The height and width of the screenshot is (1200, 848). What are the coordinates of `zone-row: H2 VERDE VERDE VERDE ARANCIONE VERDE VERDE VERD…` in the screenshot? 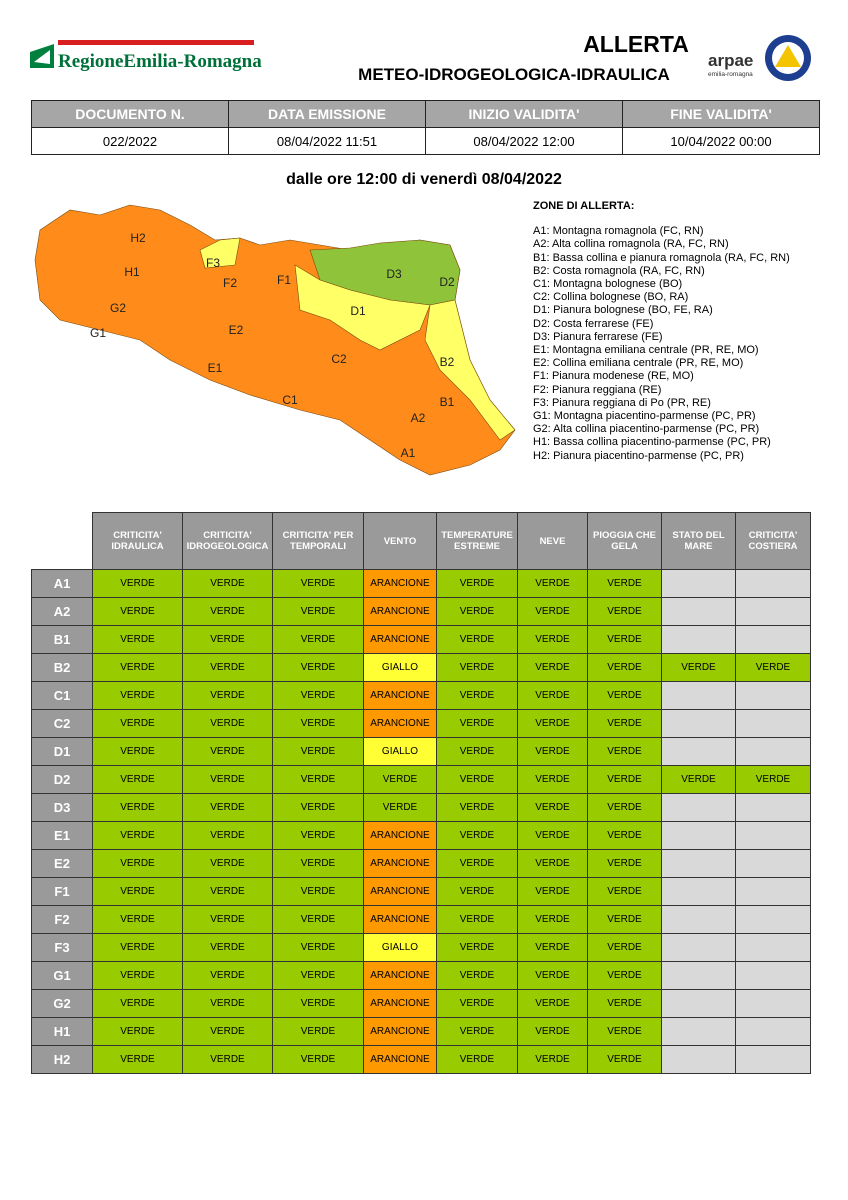 It's located at (421, 1059).